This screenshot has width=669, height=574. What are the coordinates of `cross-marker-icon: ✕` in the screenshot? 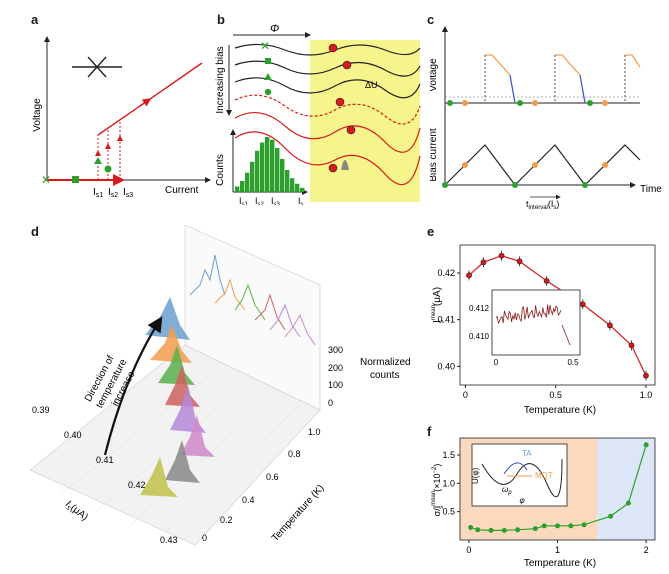 It's located at (46, 180).